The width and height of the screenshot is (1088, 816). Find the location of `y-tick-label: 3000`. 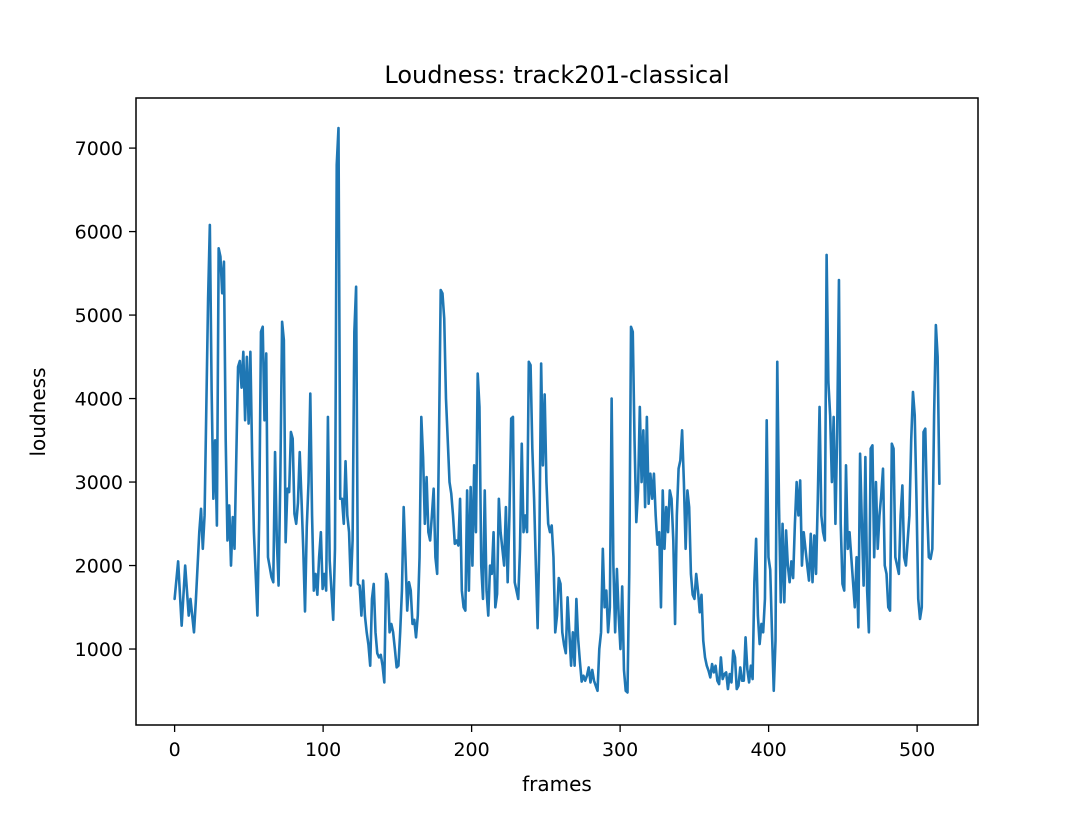

y-tick-label: 3000 is located at coordinates (99, 483).